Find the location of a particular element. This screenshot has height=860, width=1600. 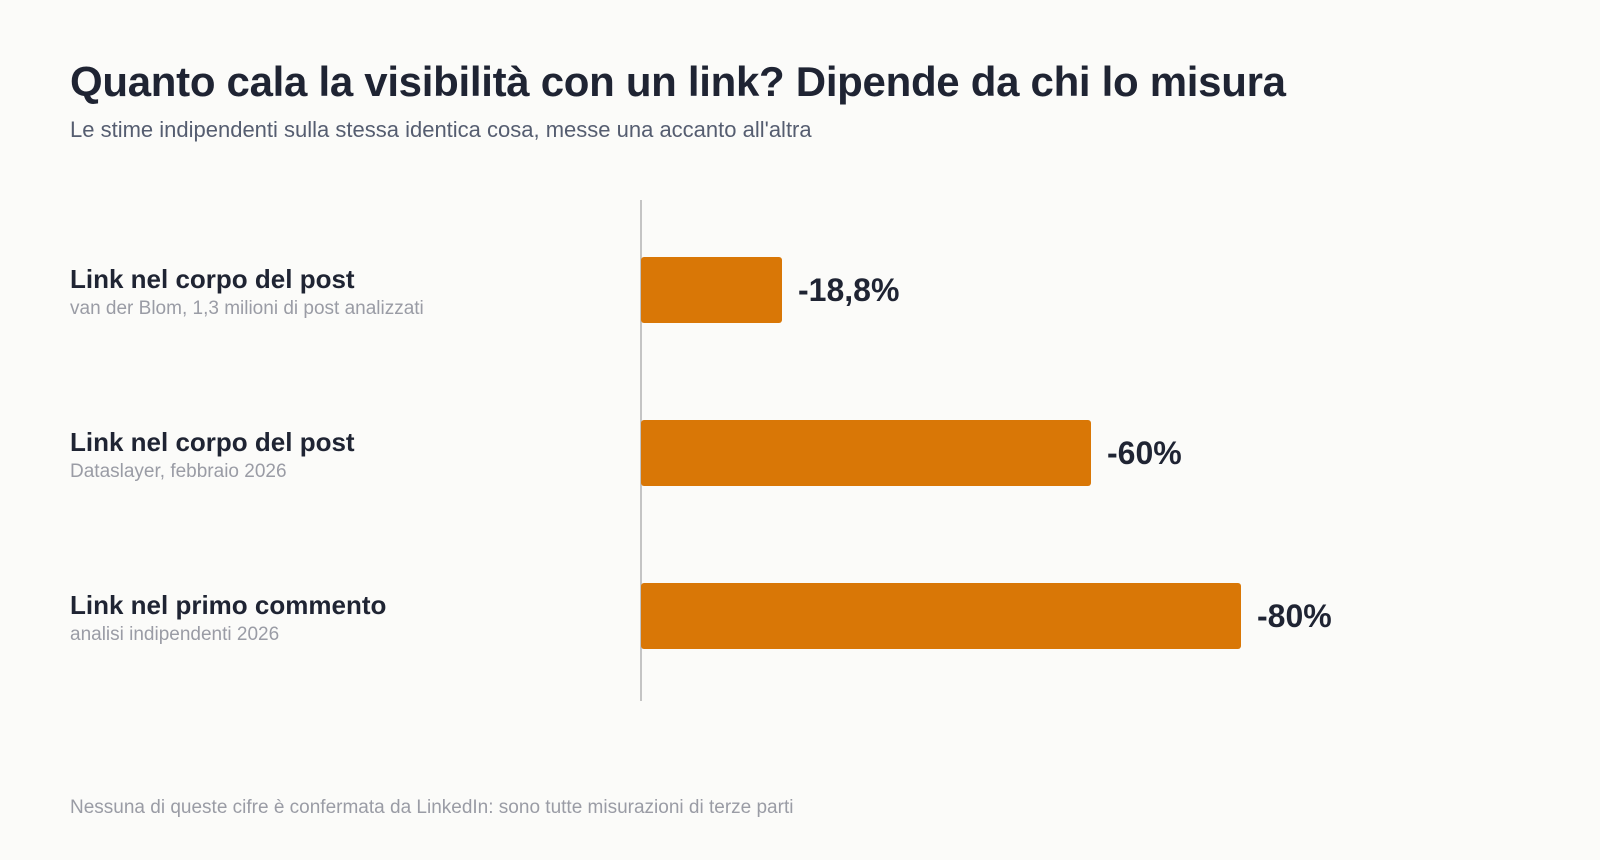

value-label-3: -80% is located at coordinates (1294, 616).